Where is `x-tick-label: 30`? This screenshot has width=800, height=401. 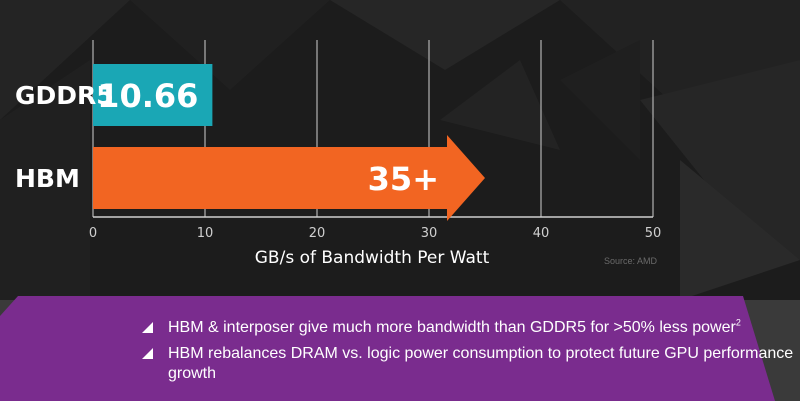
x-tick-label: 30 is located at coordinates (429, 233).